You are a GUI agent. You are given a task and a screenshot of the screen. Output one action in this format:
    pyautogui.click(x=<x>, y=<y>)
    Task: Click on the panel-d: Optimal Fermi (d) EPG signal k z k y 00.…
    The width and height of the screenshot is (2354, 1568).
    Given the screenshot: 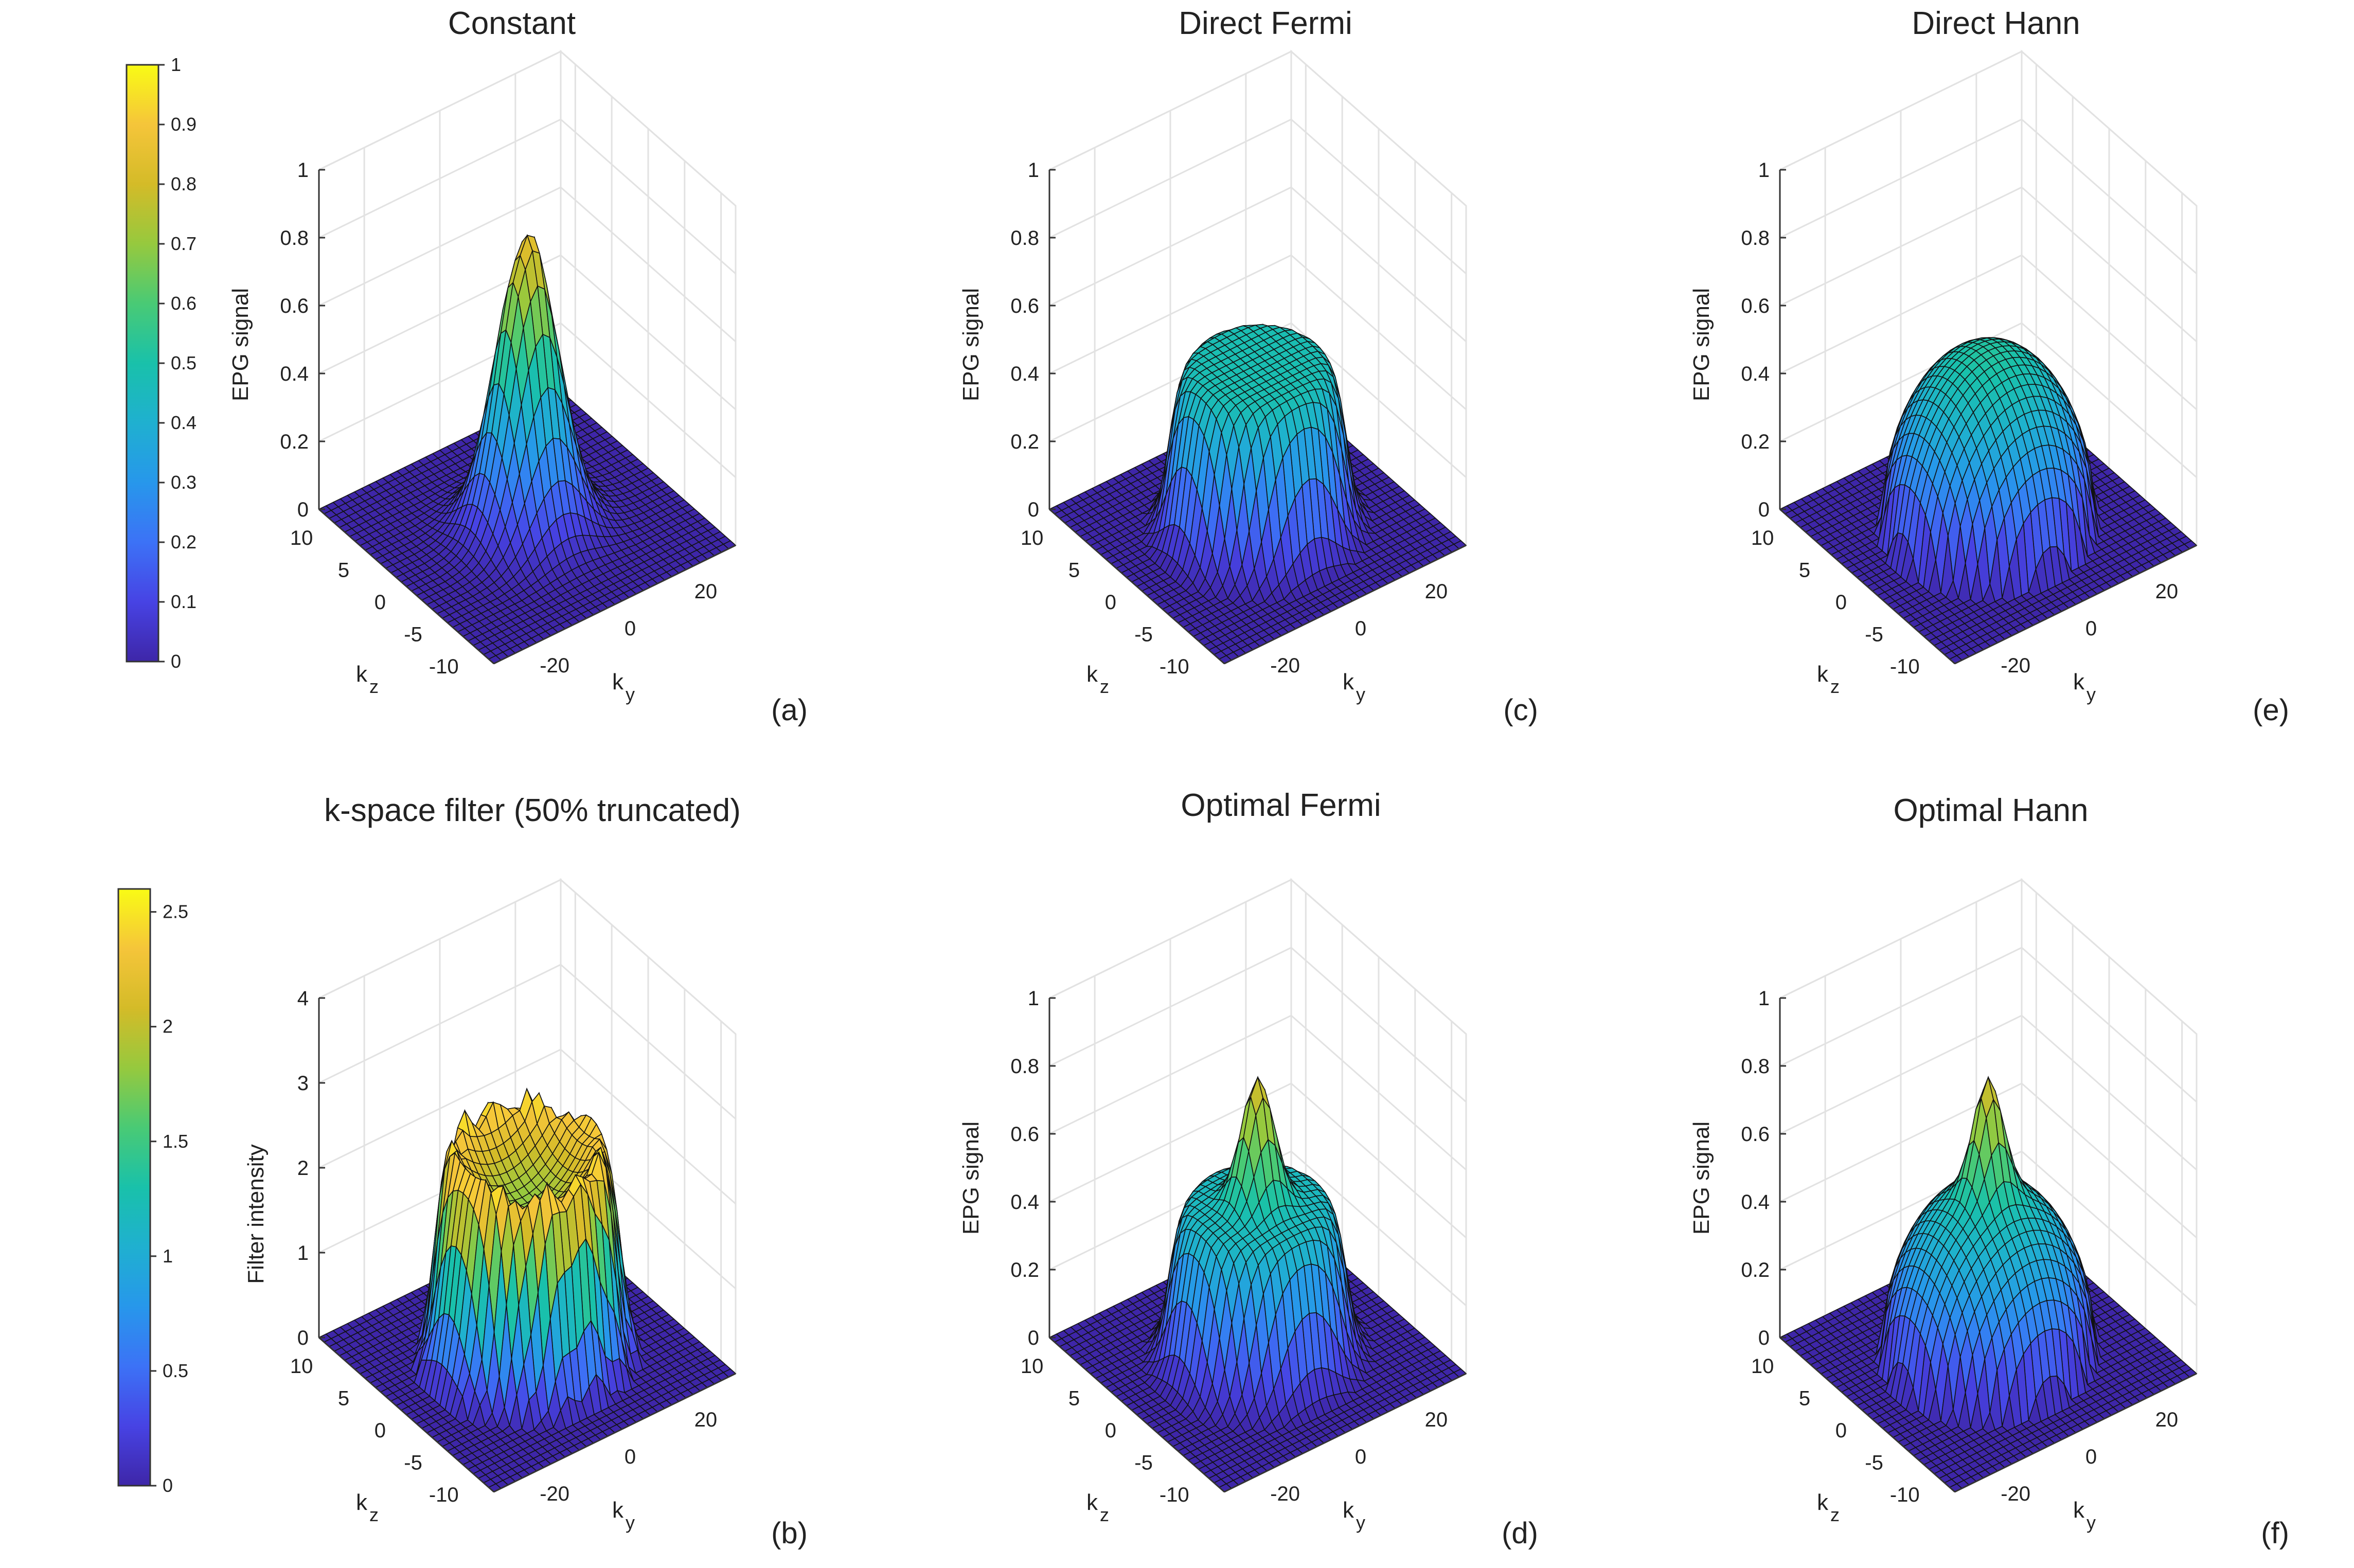 What is the action you would take?
    pyautogui.click(x=1248, y=1169)
    